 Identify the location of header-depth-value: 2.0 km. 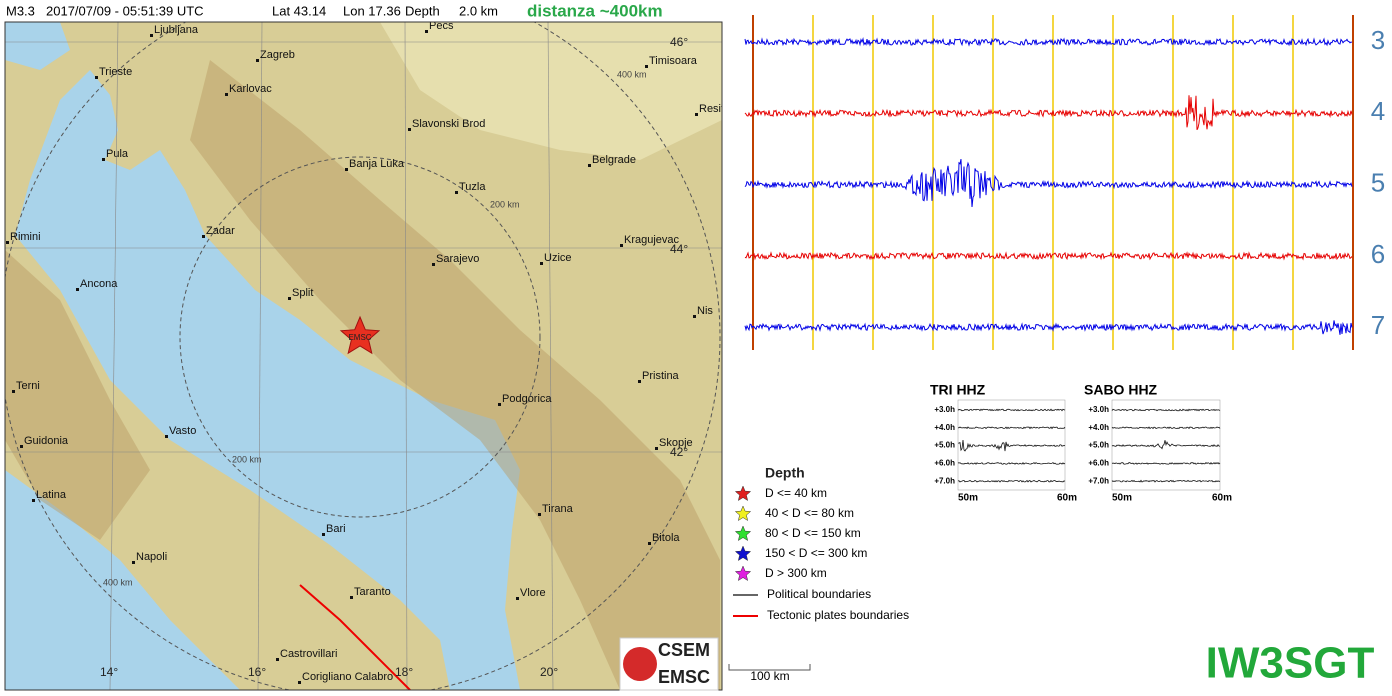
(478, 10).